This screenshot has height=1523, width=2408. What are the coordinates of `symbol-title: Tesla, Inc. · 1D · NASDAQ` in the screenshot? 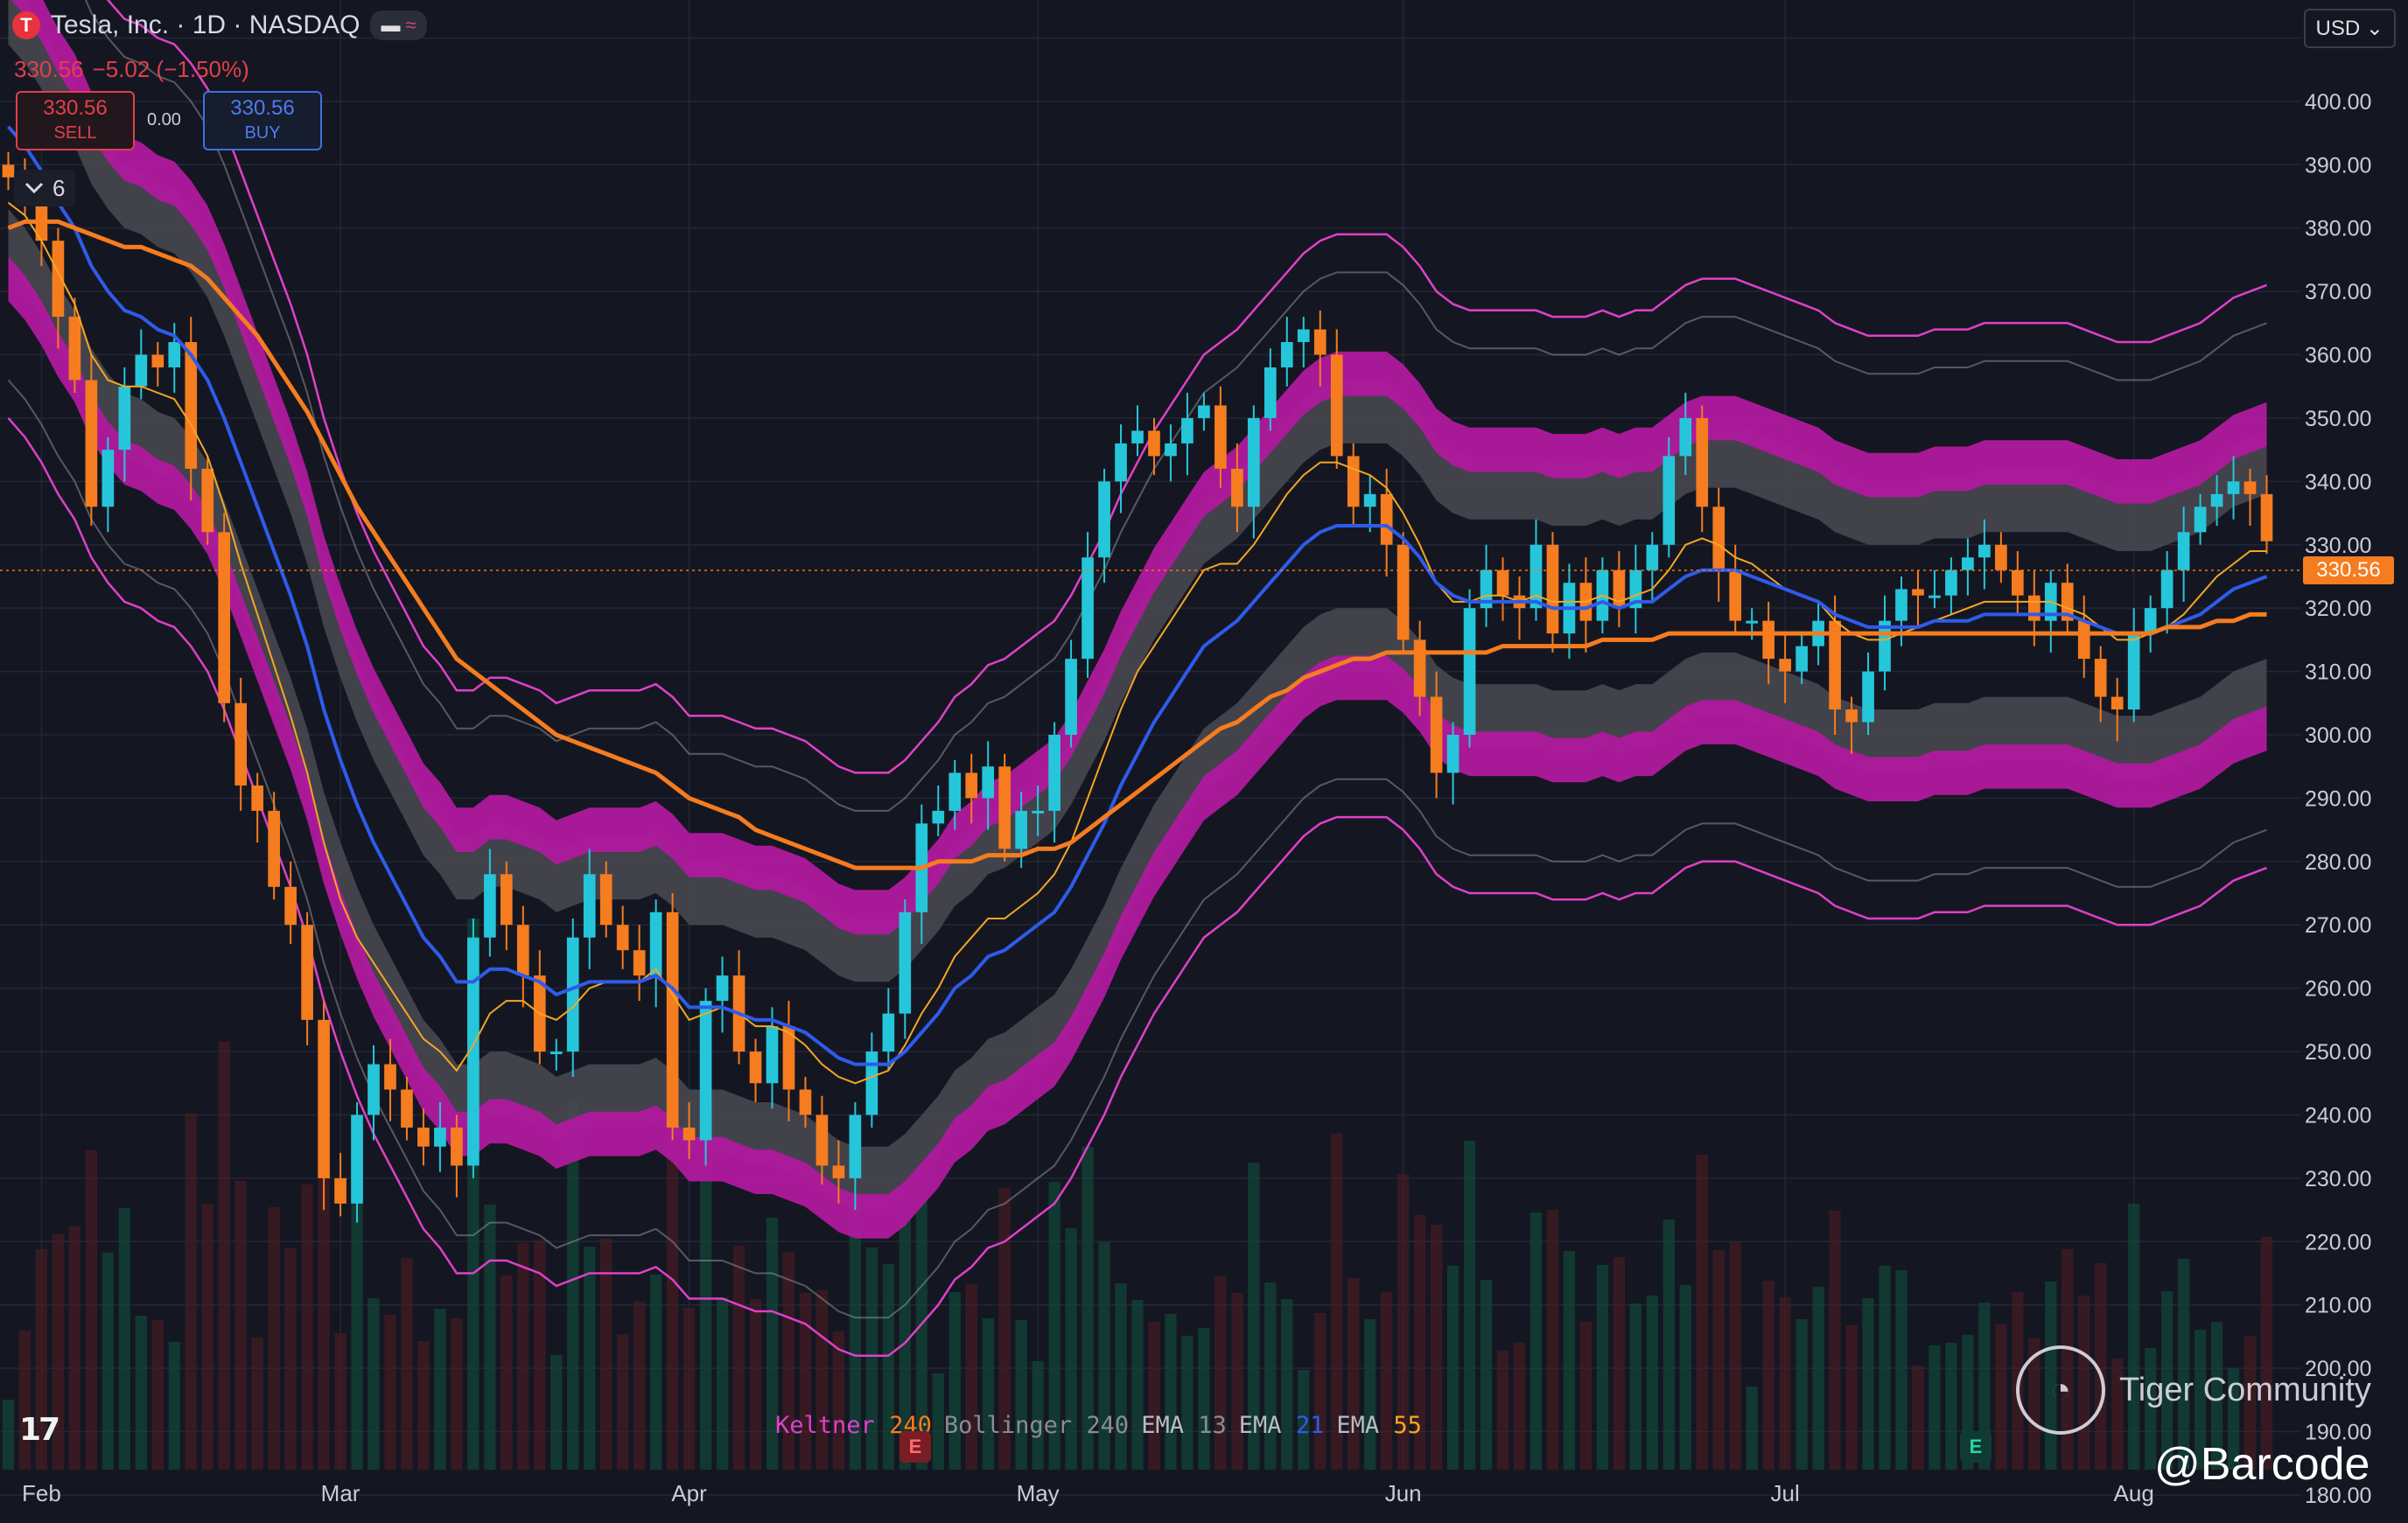 It's located at (205, 24).